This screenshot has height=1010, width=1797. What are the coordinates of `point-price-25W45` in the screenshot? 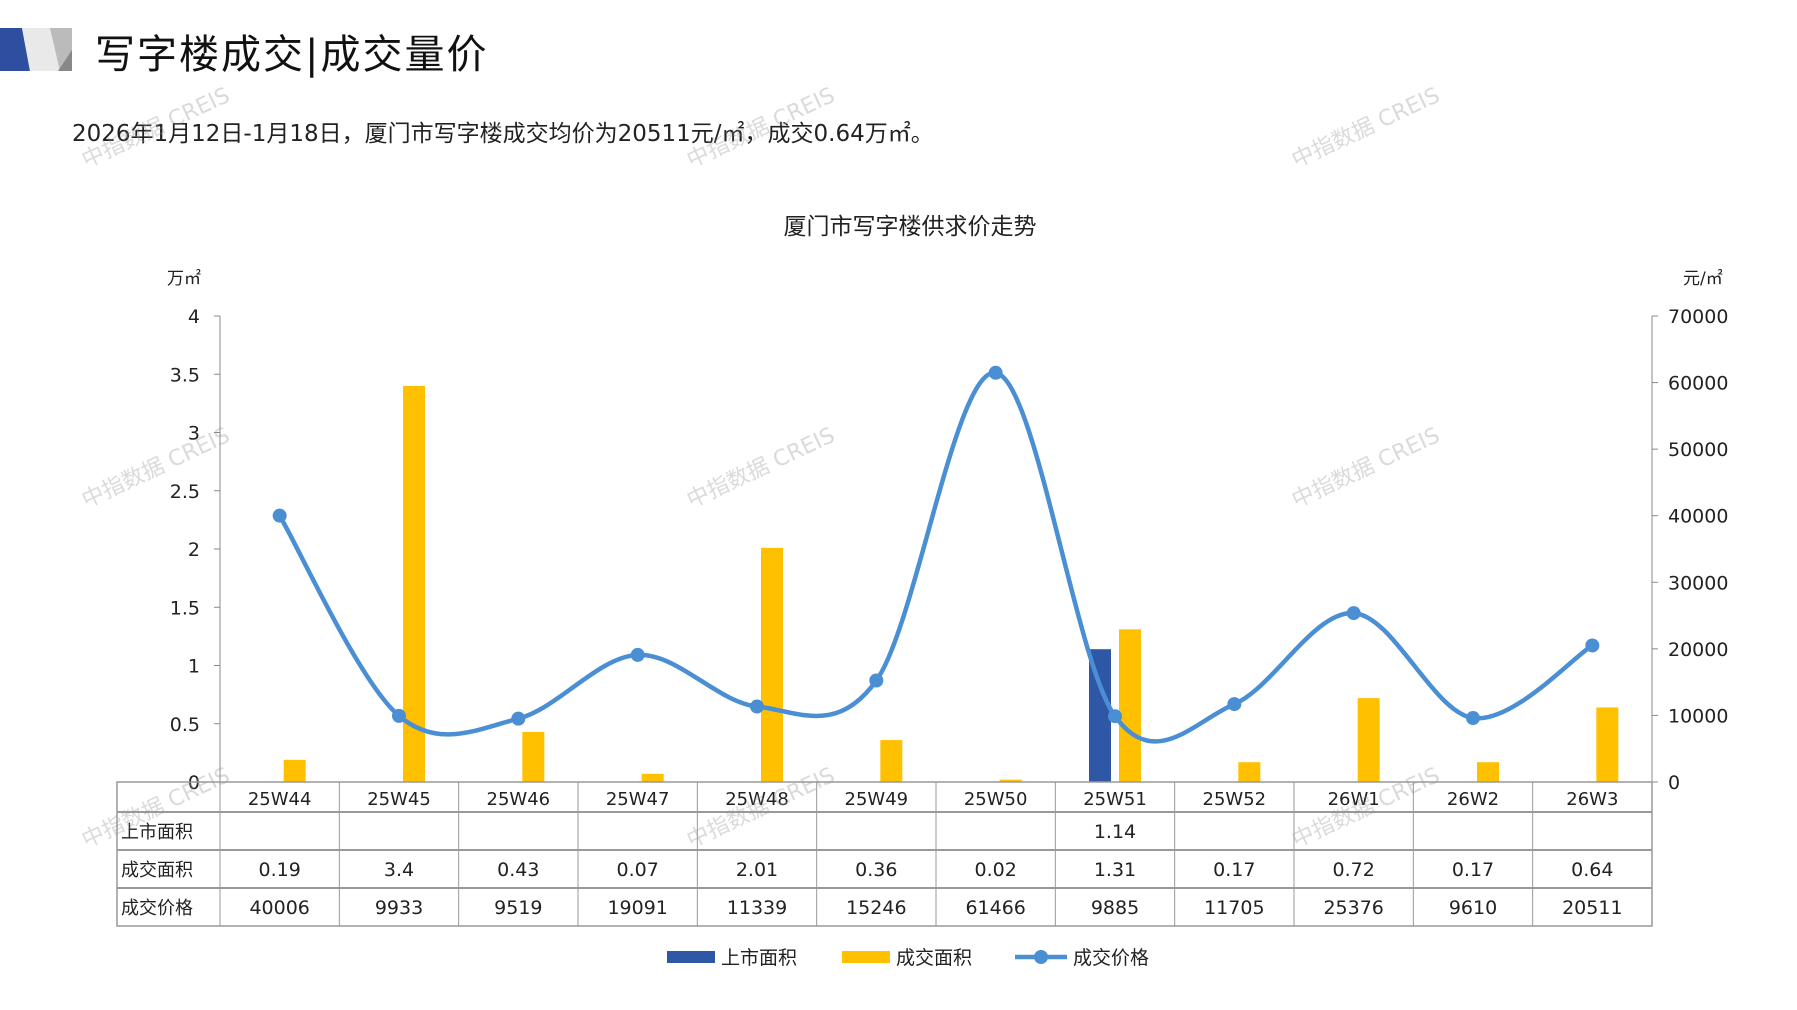 It's located at (399, 715).